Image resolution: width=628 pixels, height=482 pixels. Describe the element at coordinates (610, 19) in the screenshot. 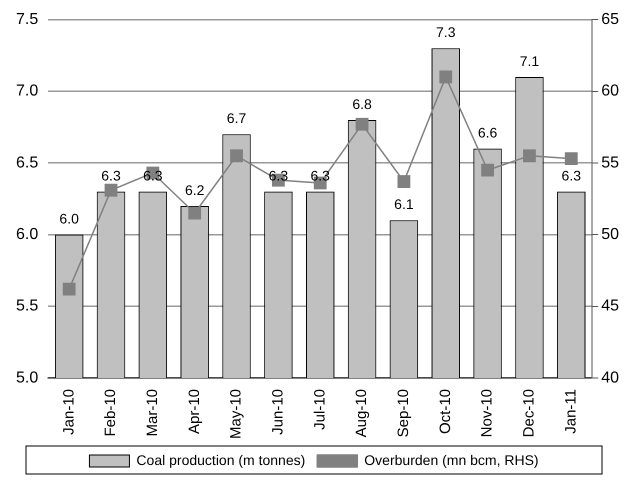

I see `y2-tick-label: 65` at that location.